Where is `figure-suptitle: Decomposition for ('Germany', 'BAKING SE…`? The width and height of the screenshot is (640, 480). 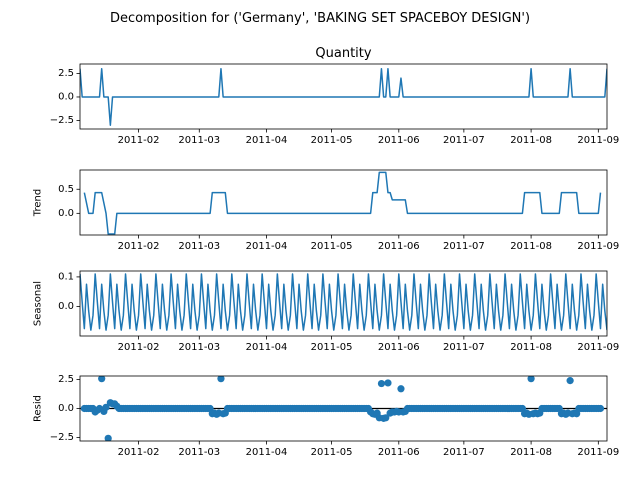
figure-suptitle: Decomposition for ('Germany', 'BAKING SE… is located at coordinates (320, 18).